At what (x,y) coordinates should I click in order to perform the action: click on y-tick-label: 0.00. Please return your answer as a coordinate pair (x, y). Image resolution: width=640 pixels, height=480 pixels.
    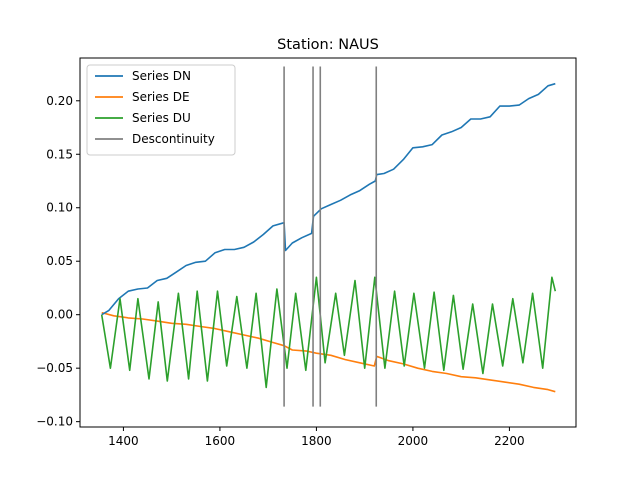
    Looking at the image, I should click on (59, 315).